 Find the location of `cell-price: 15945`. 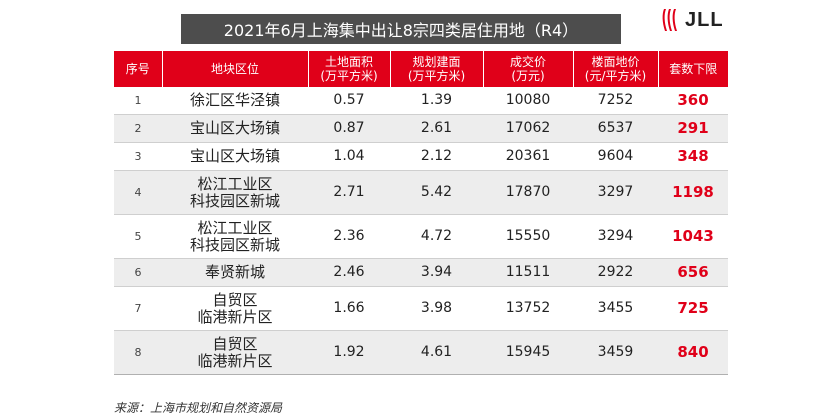

cell-price: 15945 is located at coordinates (528, 352).